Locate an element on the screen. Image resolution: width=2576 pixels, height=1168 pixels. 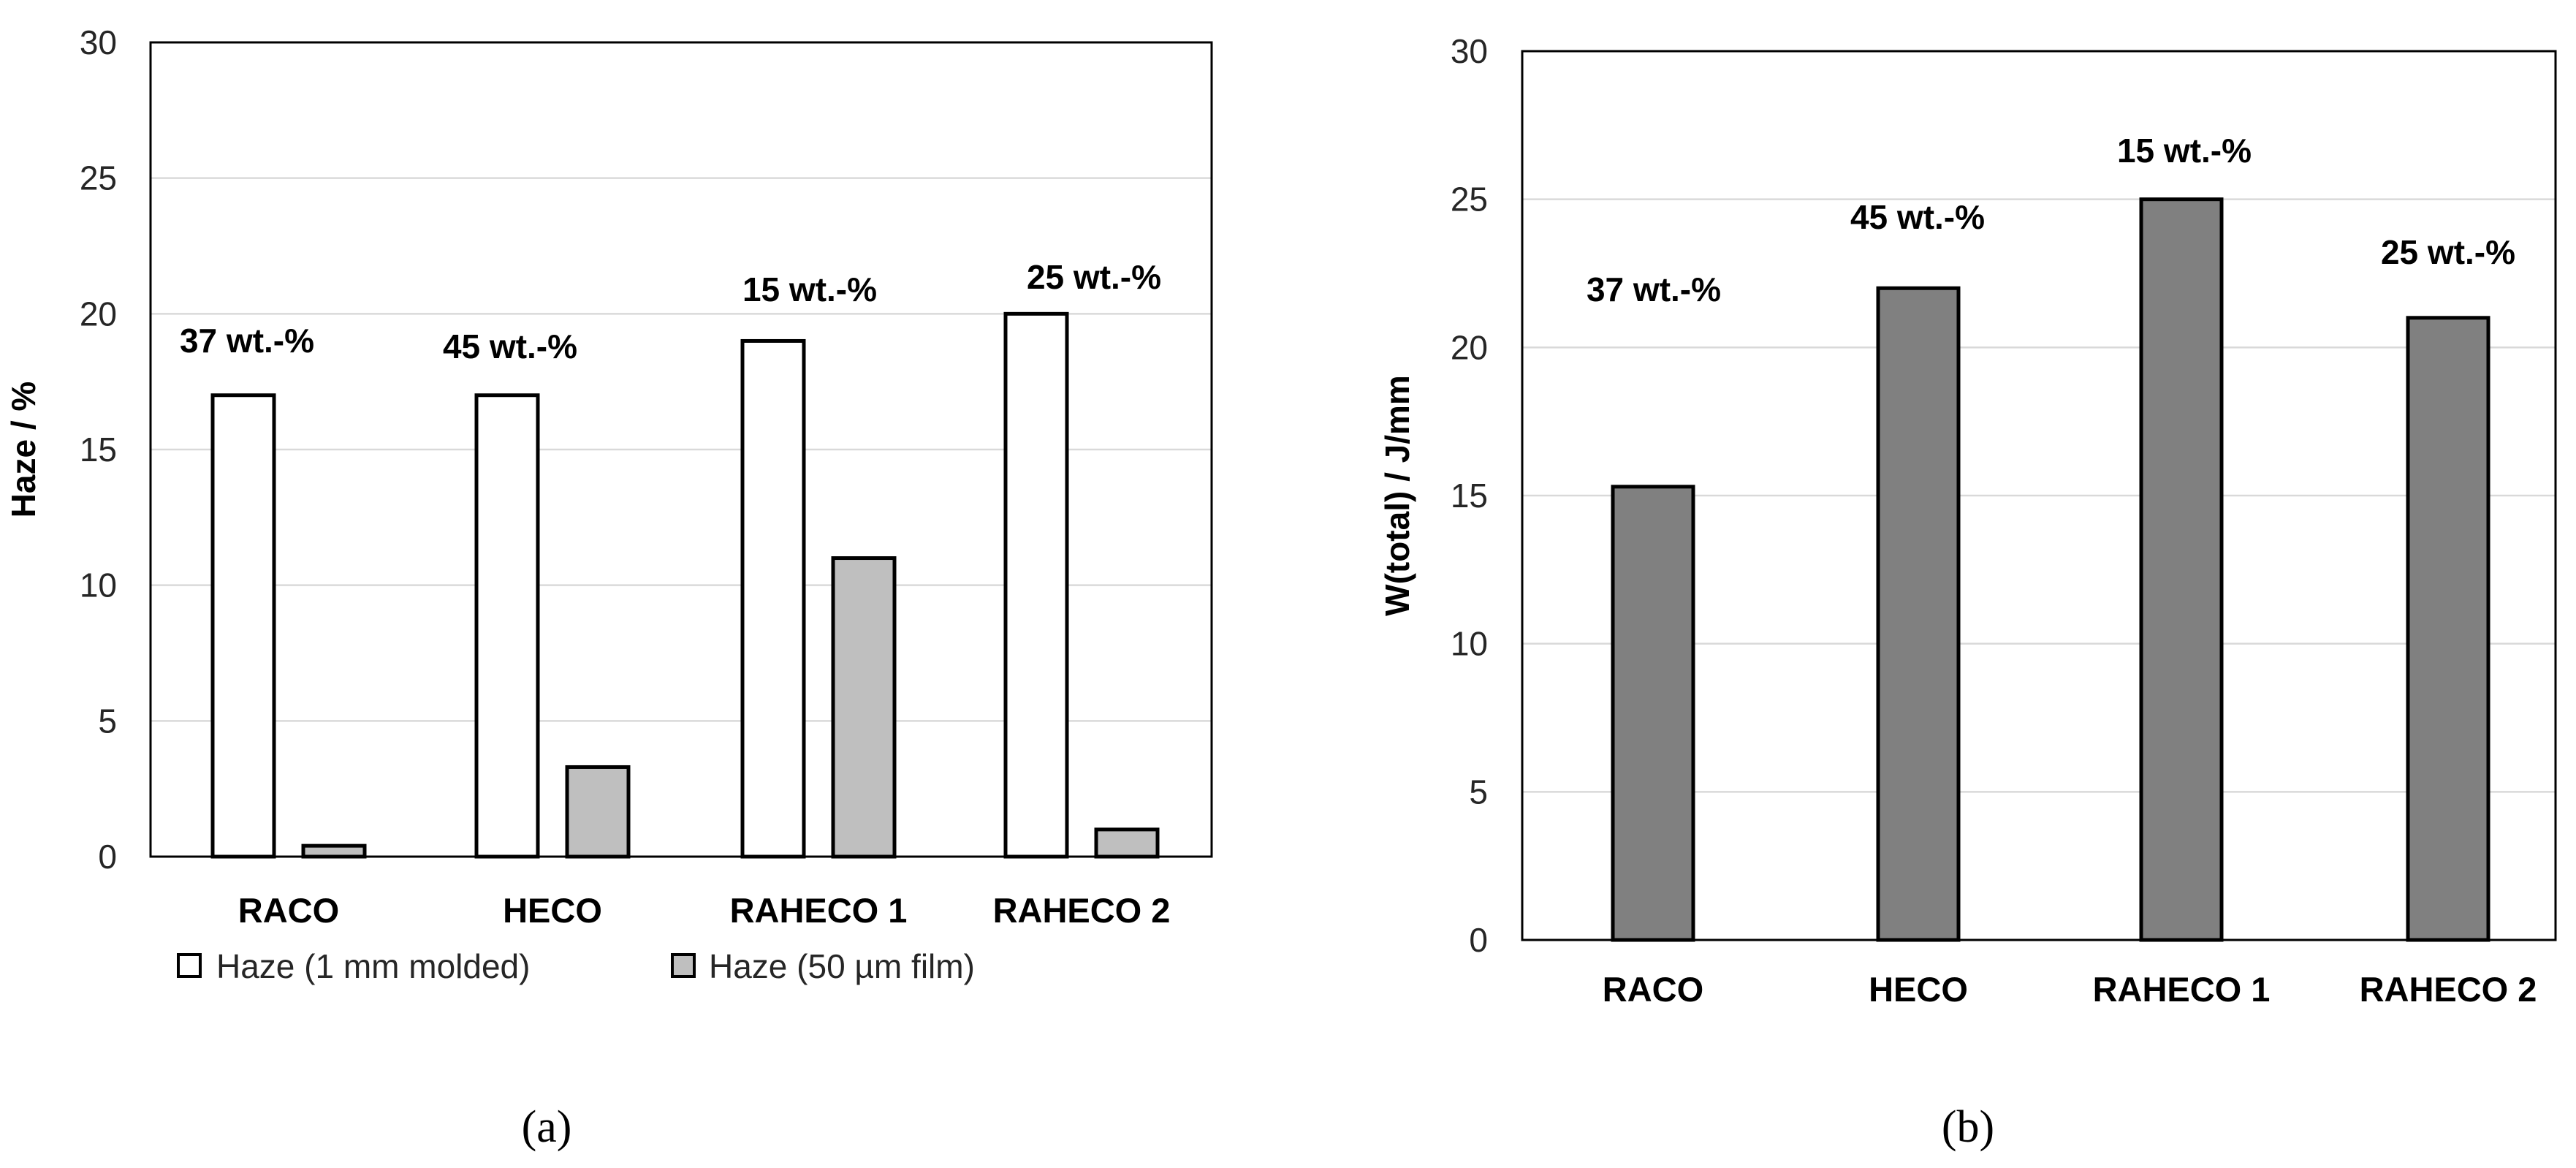
y-axis-label: W(total) / J/mm is located at coordinates (1397, 495).